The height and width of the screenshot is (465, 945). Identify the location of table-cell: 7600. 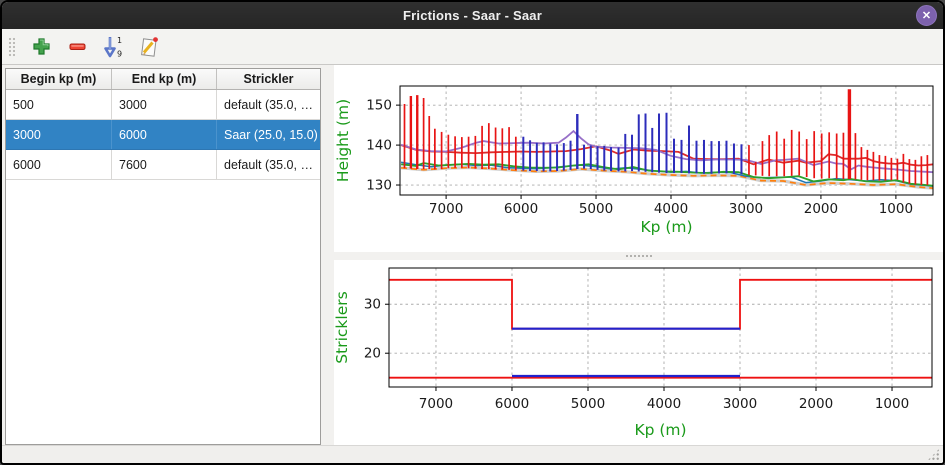
(164, 164).